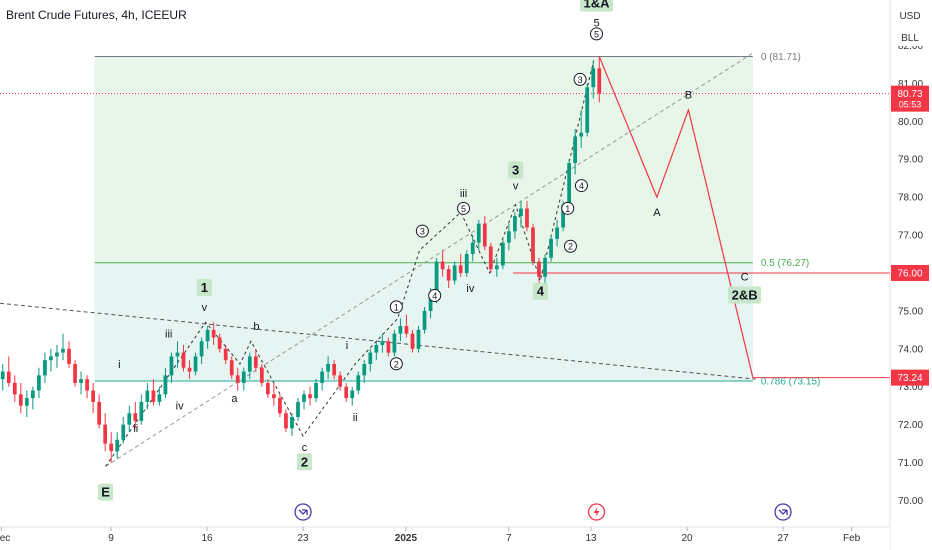 This screenshot has width=932, height=550. I want to click on y-tick-label: 81.00, so click(910, 84).